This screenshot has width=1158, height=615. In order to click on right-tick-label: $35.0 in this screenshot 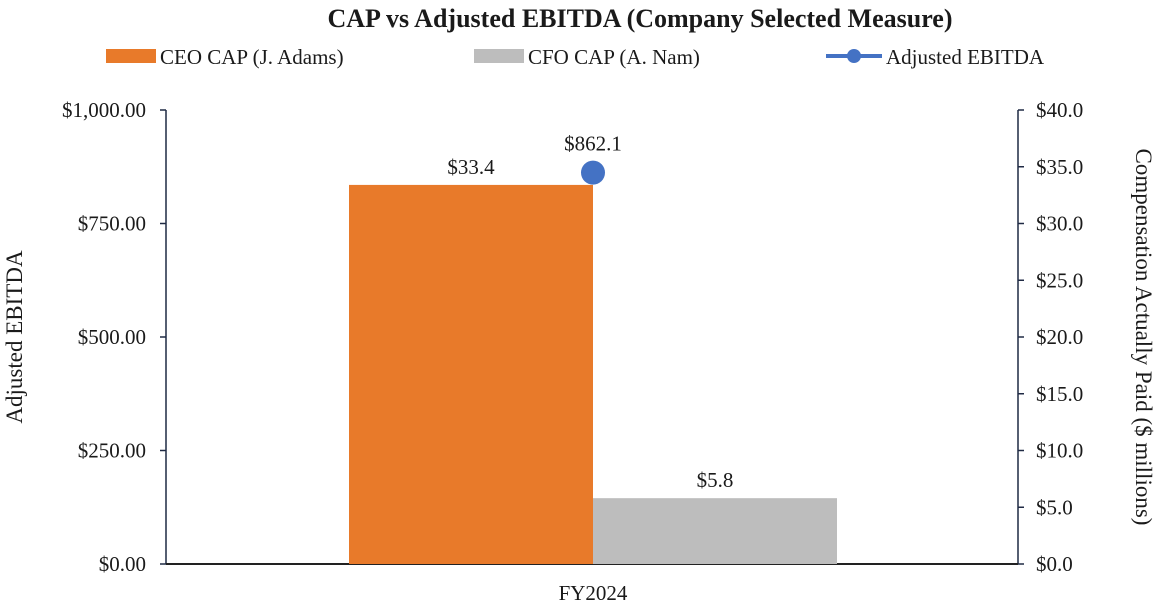, I will do `click(1059, 167)`.